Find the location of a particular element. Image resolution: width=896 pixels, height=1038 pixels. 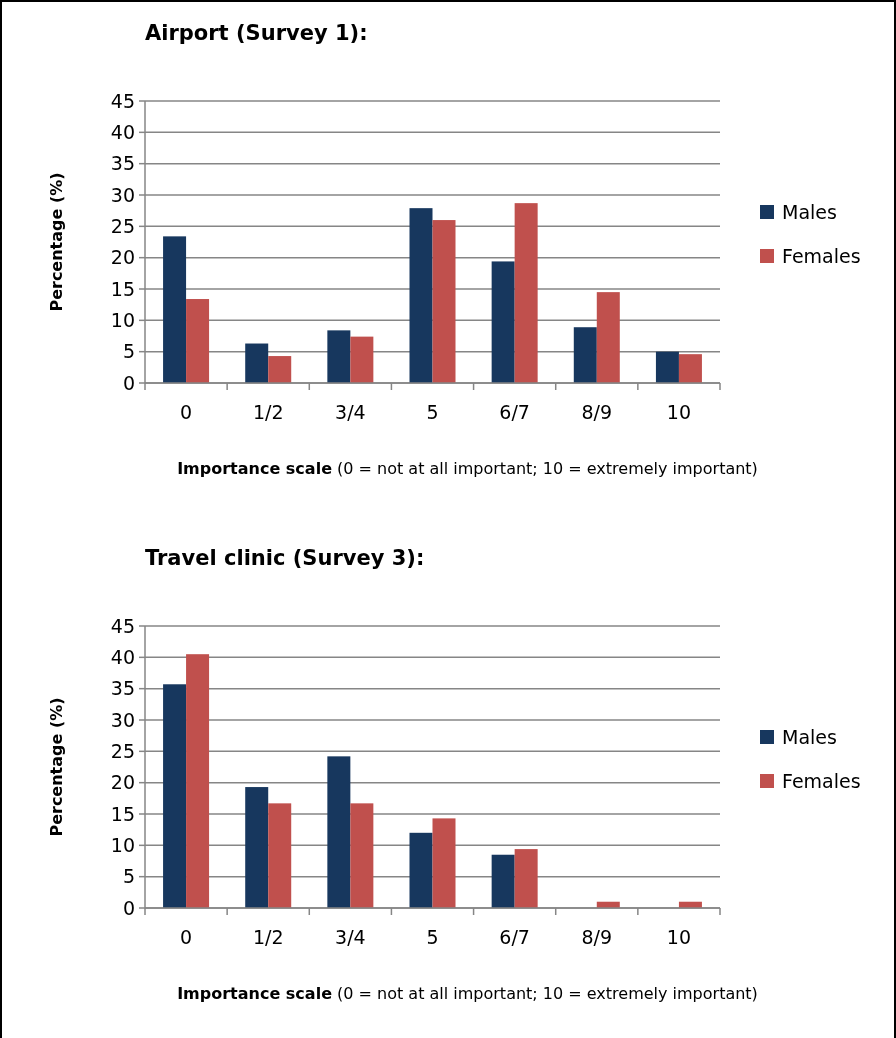

chart-title: Airport (Survey 1): is located at coordinates (256, 33).